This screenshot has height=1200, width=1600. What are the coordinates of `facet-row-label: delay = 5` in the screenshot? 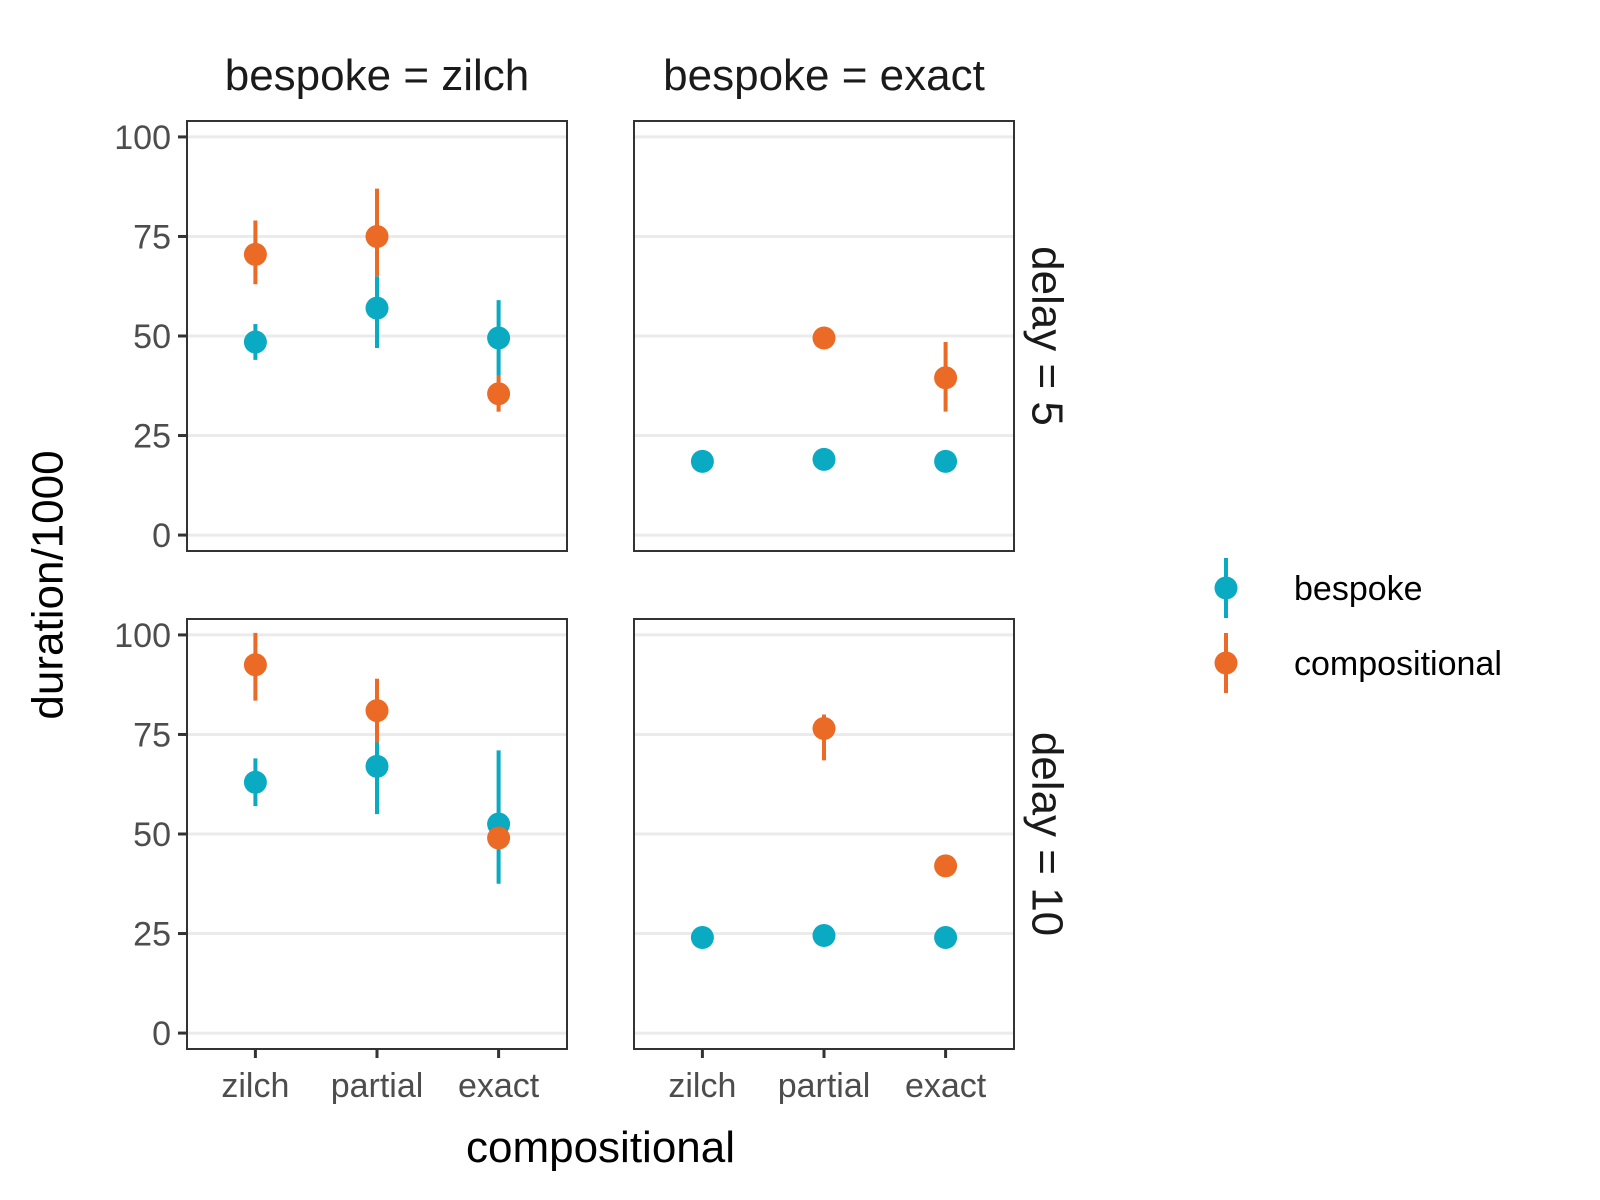 It's located at (1047, 336).